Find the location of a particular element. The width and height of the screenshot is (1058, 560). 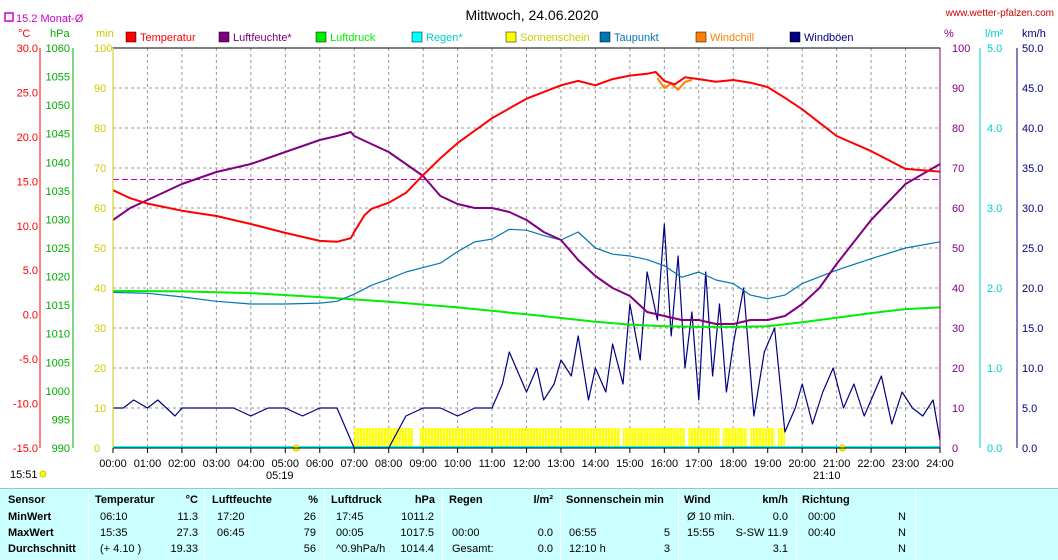

x-tick-label: 18:00 is located at coordinates (733, 464).